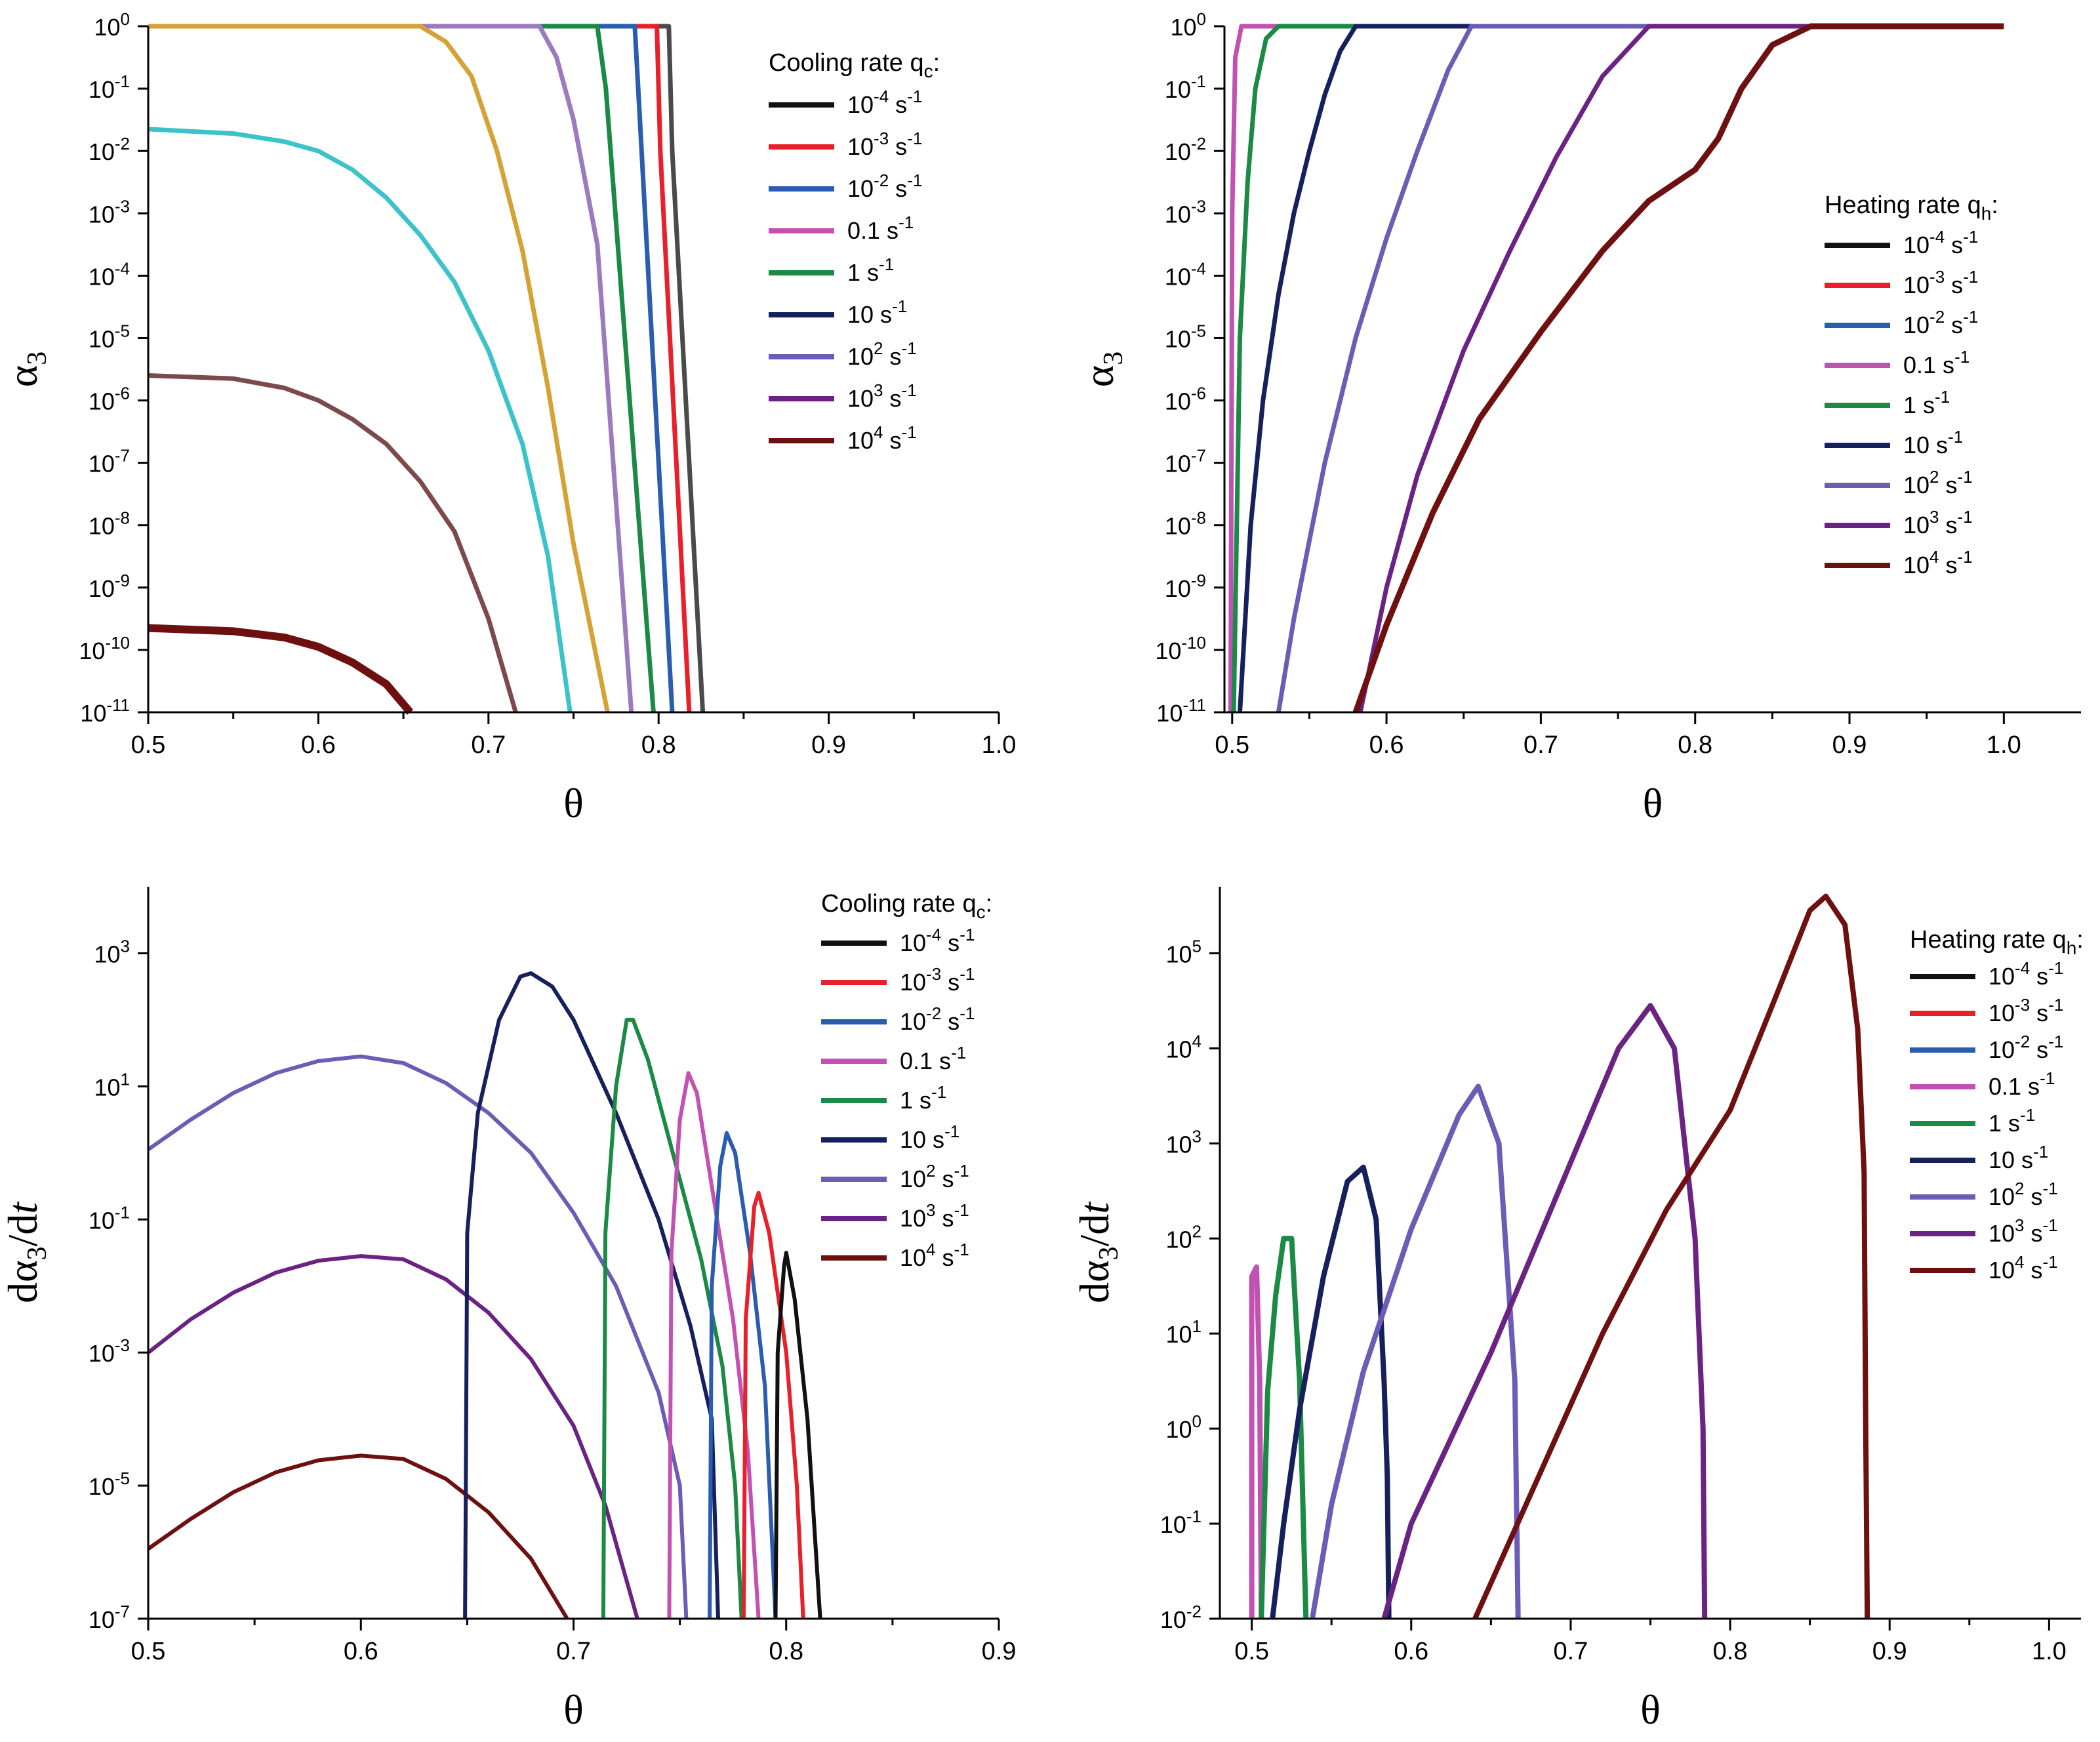  What do you see at coordinates (1183, 1047) in the screenshot?
I see `y-tick-label: 10⁴` at bounding box center [1183, 1047].